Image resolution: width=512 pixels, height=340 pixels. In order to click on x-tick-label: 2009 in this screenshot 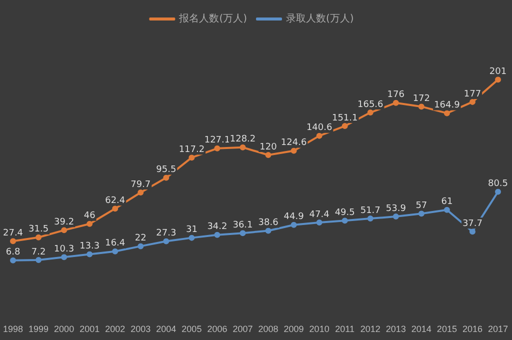, I will do `click(294, 329)`.